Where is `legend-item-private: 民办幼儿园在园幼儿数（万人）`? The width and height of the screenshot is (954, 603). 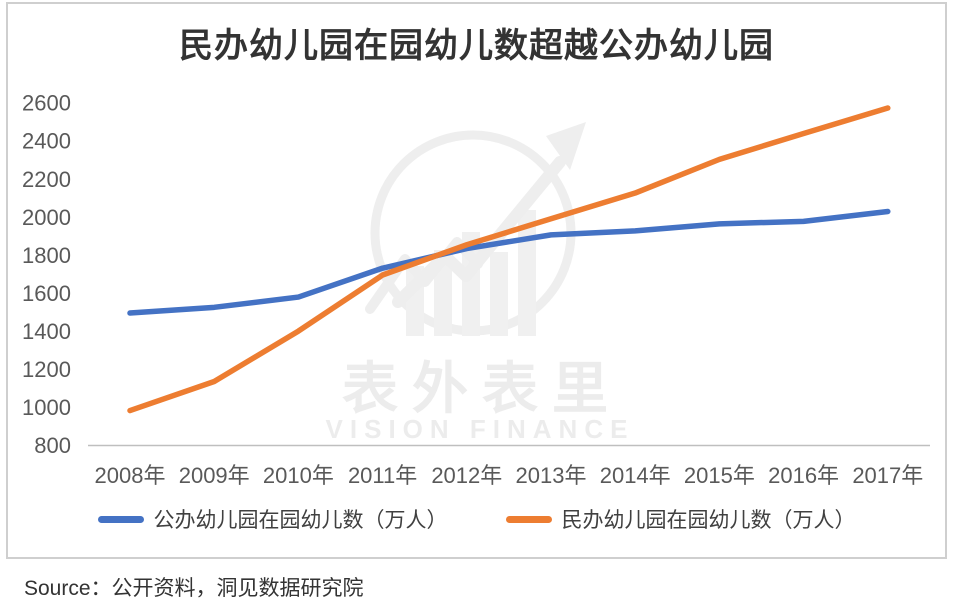 legend-item-private: 民办幼儿园在园幼儿数（万人） is located at coordinates (680, 519).